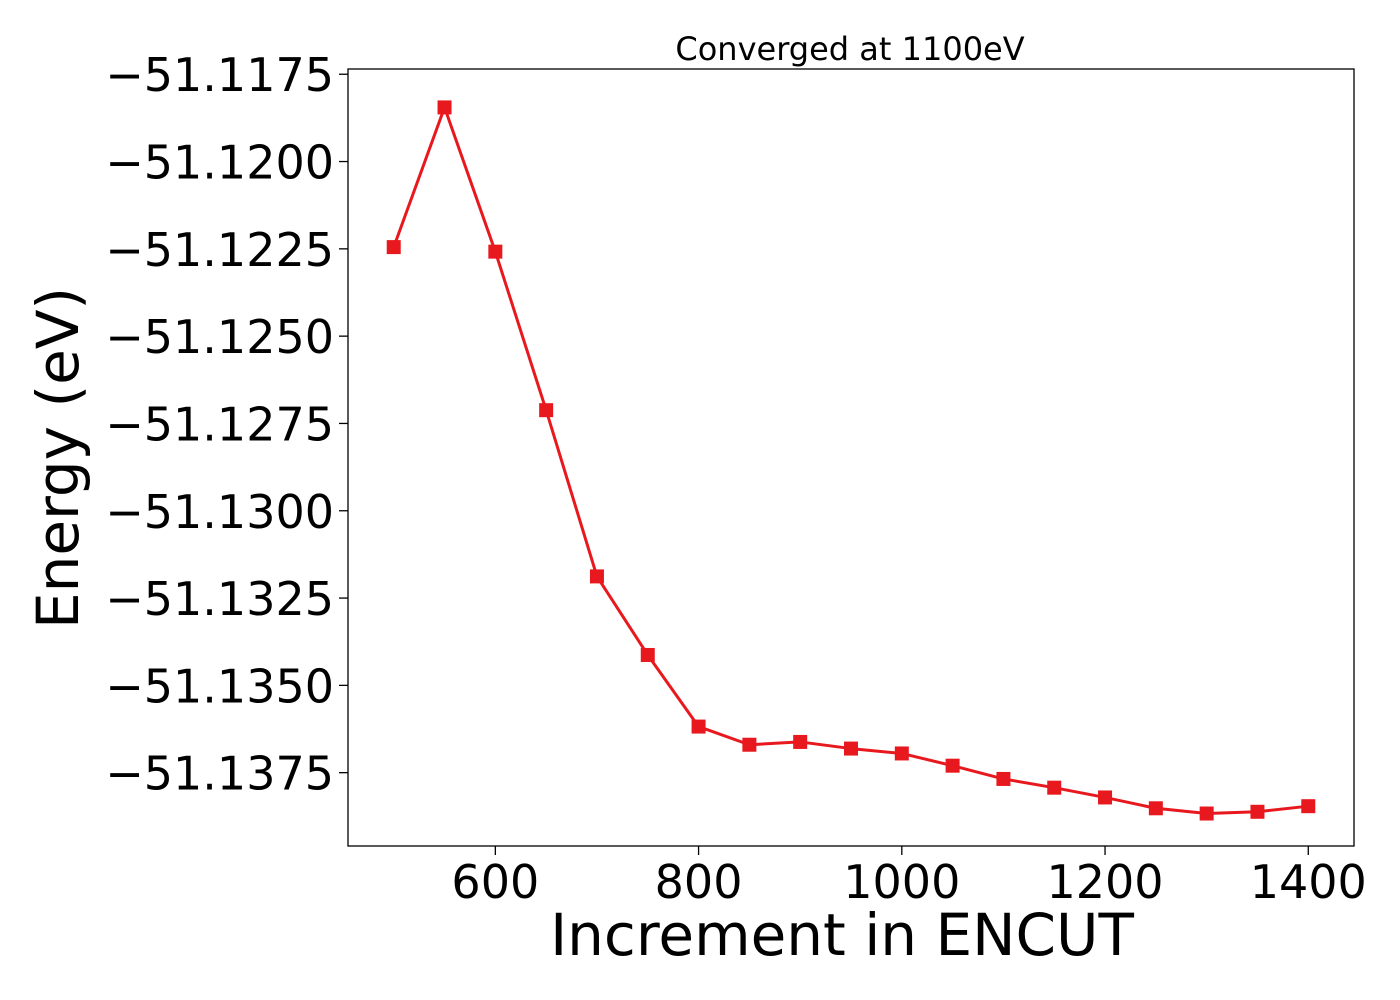 The height and width of the screenshot is (1000, 1400). What do you see at coordinates (219, 163) in the screenshot?
I see `y-tick-label: −51.1200` at bounding box center [219, 163].